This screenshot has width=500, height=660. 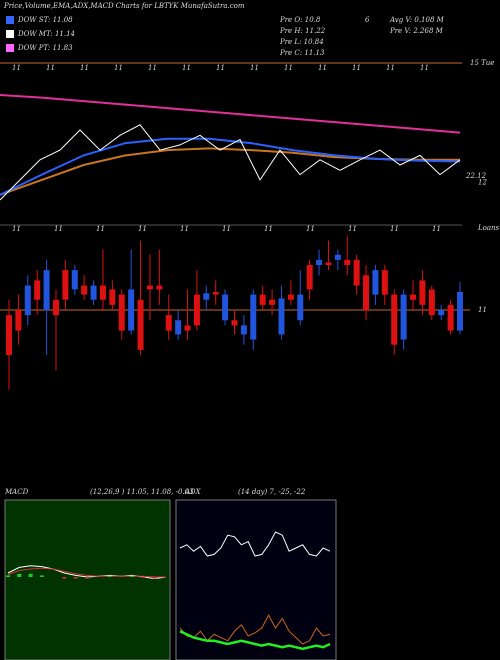 I want to click on info-text: Avg V: 0.108 M, so click(x=417, y=20).